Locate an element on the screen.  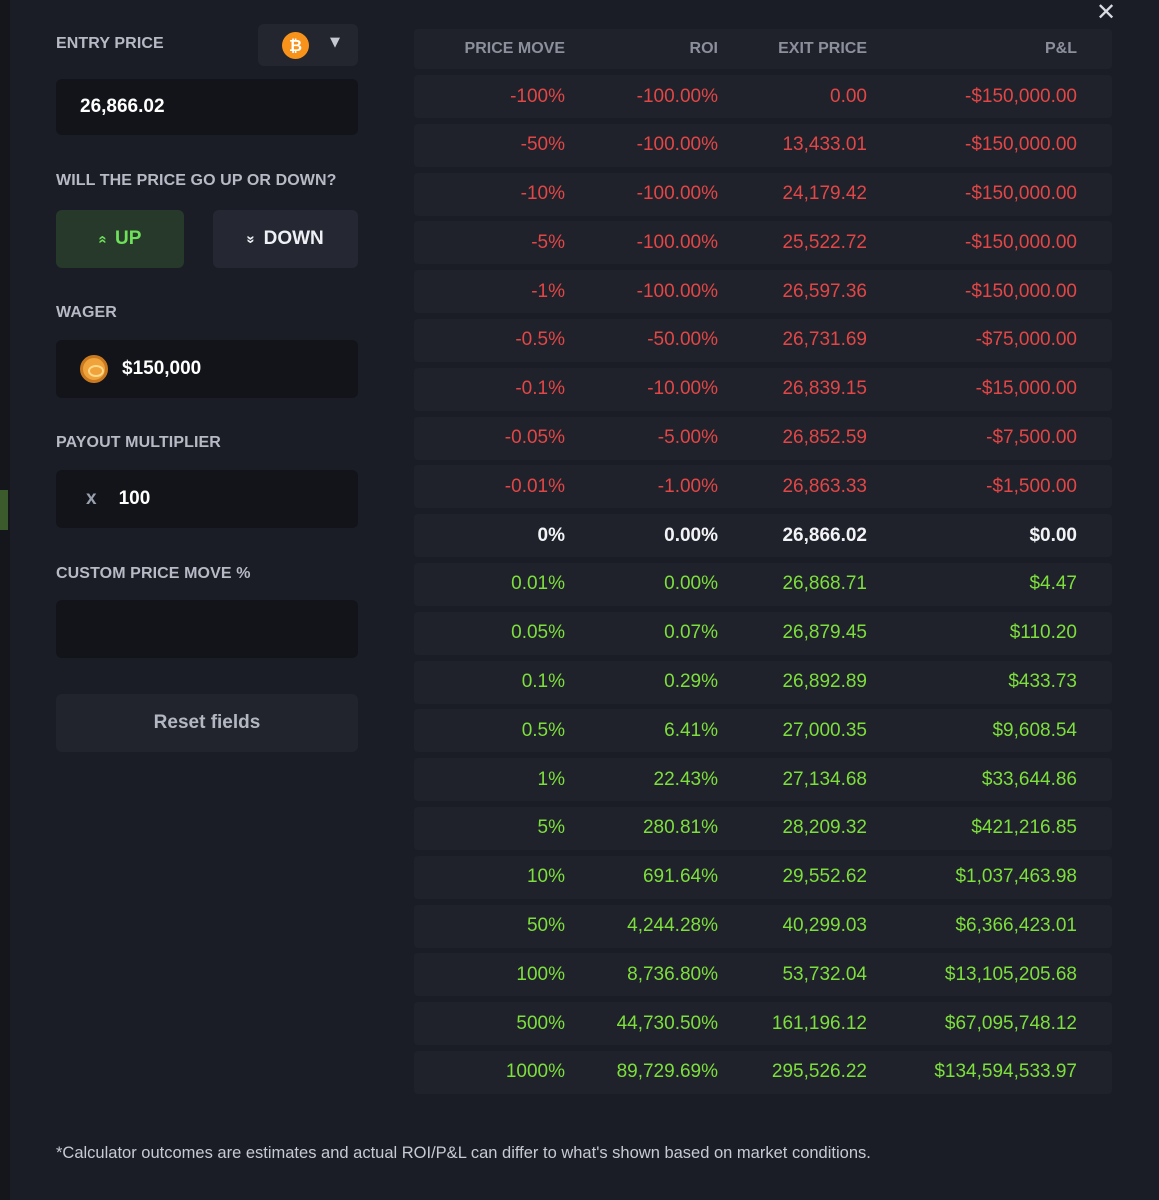
exit-price-cell: 26,731.69 is located at coordinates (824, 340).